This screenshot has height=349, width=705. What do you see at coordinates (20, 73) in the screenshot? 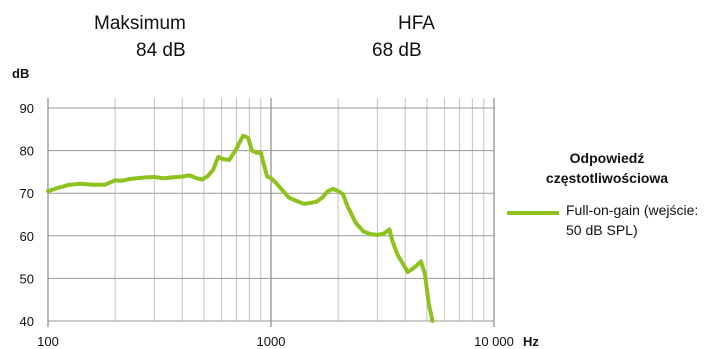
I see `y-axis-label: dB` at bounding box center [20, 73].